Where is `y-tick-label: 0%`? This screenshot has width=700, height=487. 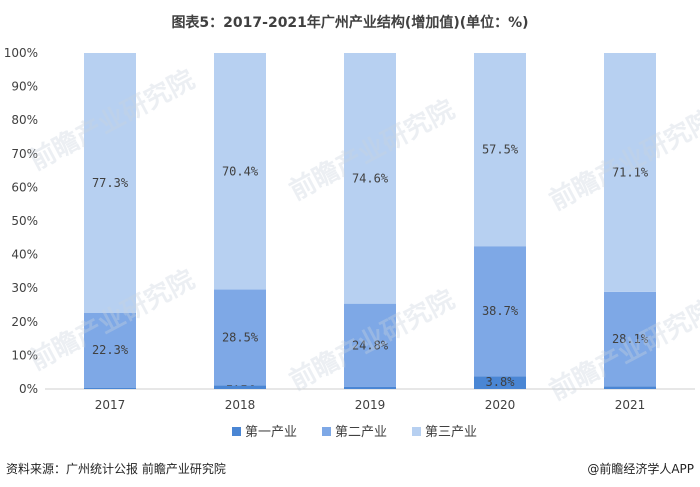
y-tick-label: 0% is located at coordinates (28, 389).